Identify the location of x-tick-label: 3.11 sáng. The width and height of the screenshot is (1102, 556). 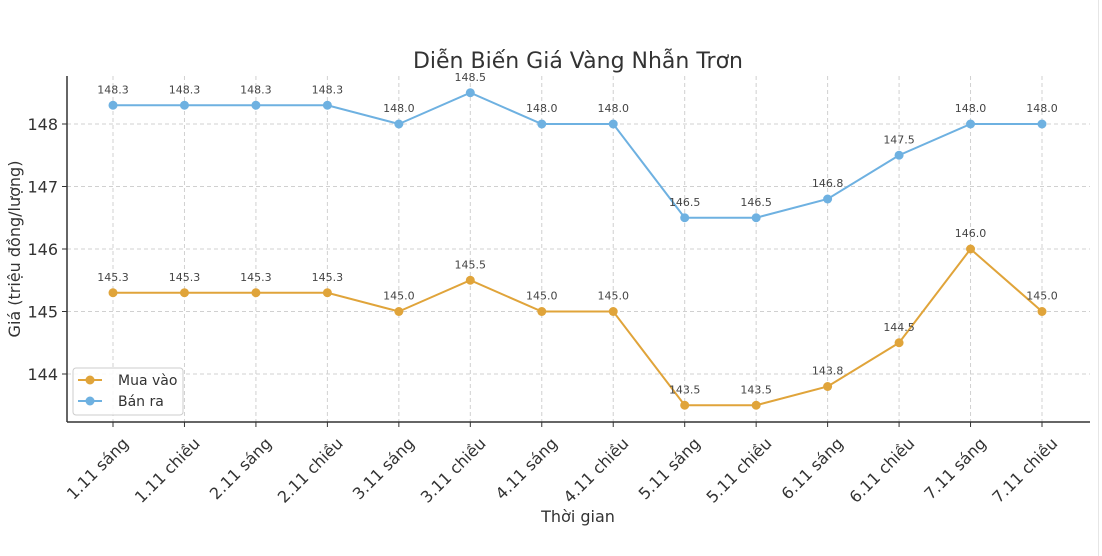
(383, 468).